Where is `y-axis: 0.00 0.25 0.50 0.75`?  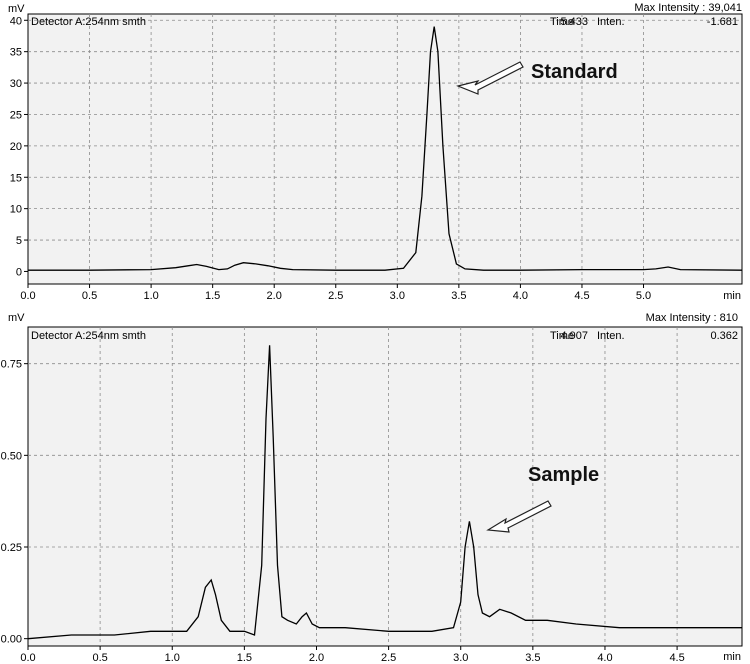
y-axis: 0.00 0.25 0.50 0.75 is located at coordinates (14, 502).